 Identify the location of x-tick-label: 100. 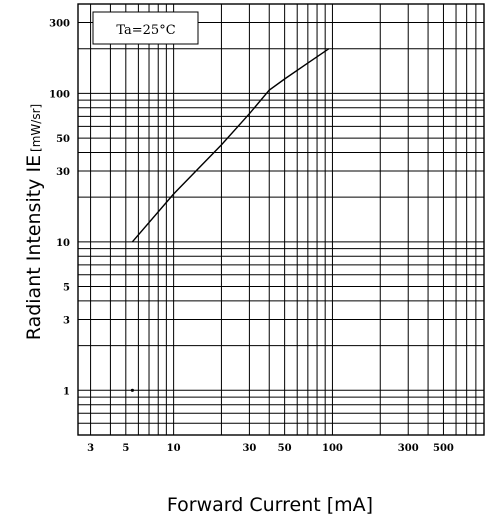
(332, 448).